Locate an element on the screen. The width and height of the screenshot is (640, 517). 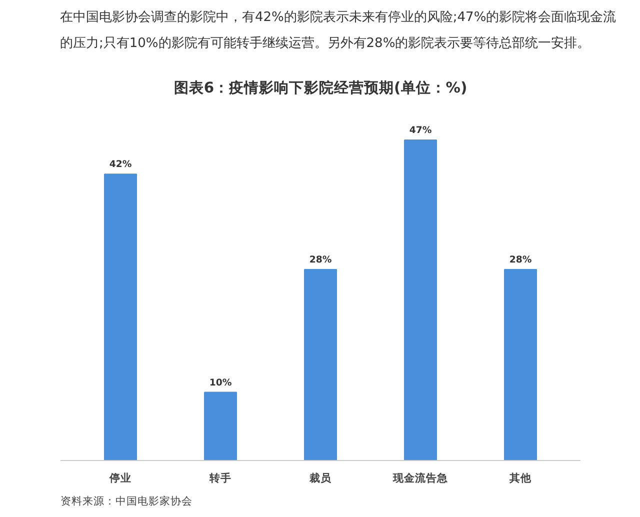
data-label: 47% is located at coordinates (420, 130).